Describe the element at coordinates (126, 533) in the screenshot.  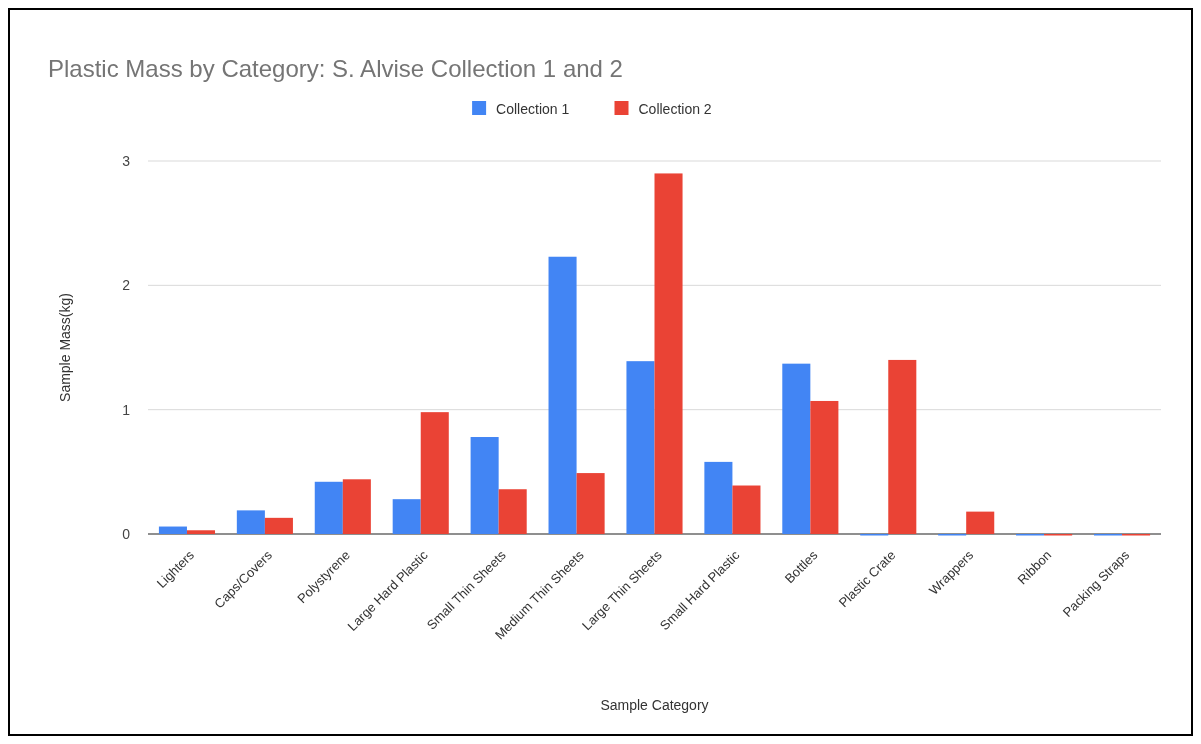
I see `y-tick-label: 0` at that location.